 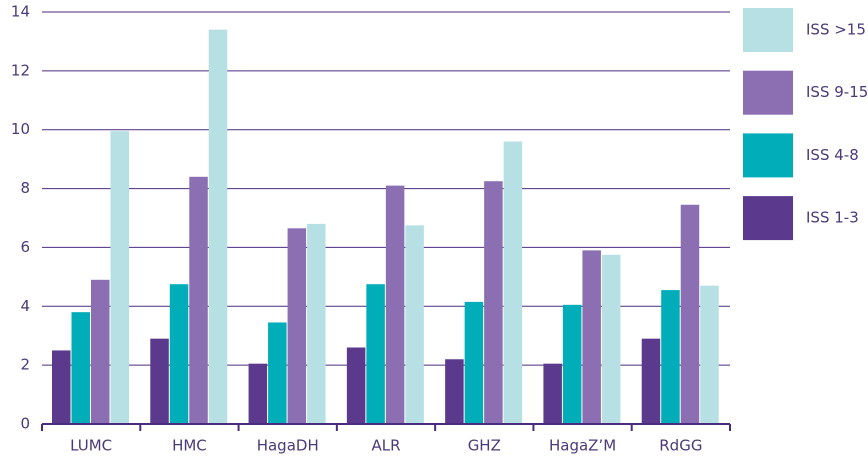 What do you see at coordinates (25, 424) in the screenshot?
I see `y-tick-label: 0` at bounding box center [25, 424].